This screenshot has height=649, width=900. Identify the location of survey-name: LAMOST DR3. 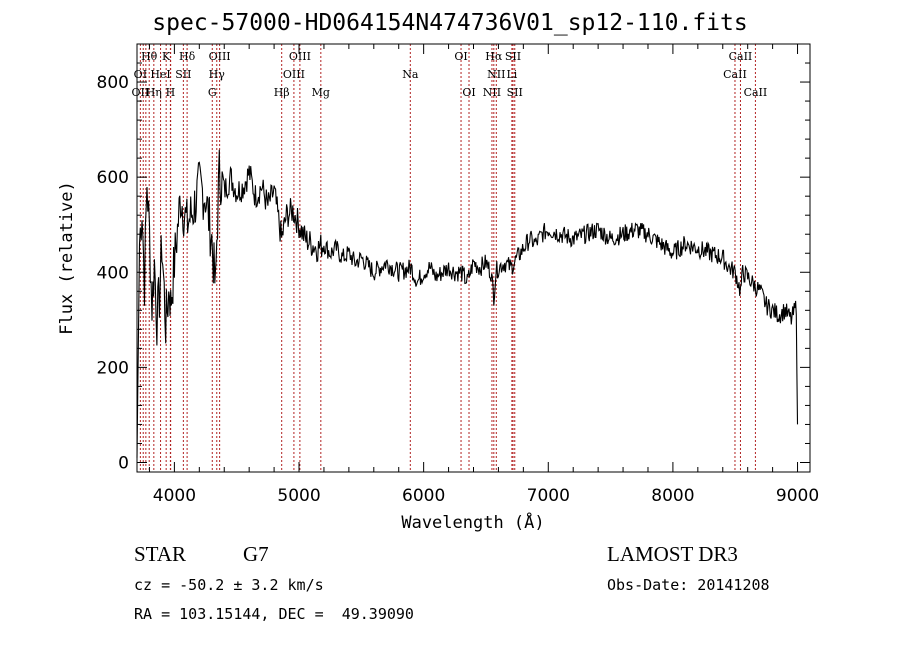
(672, 554).